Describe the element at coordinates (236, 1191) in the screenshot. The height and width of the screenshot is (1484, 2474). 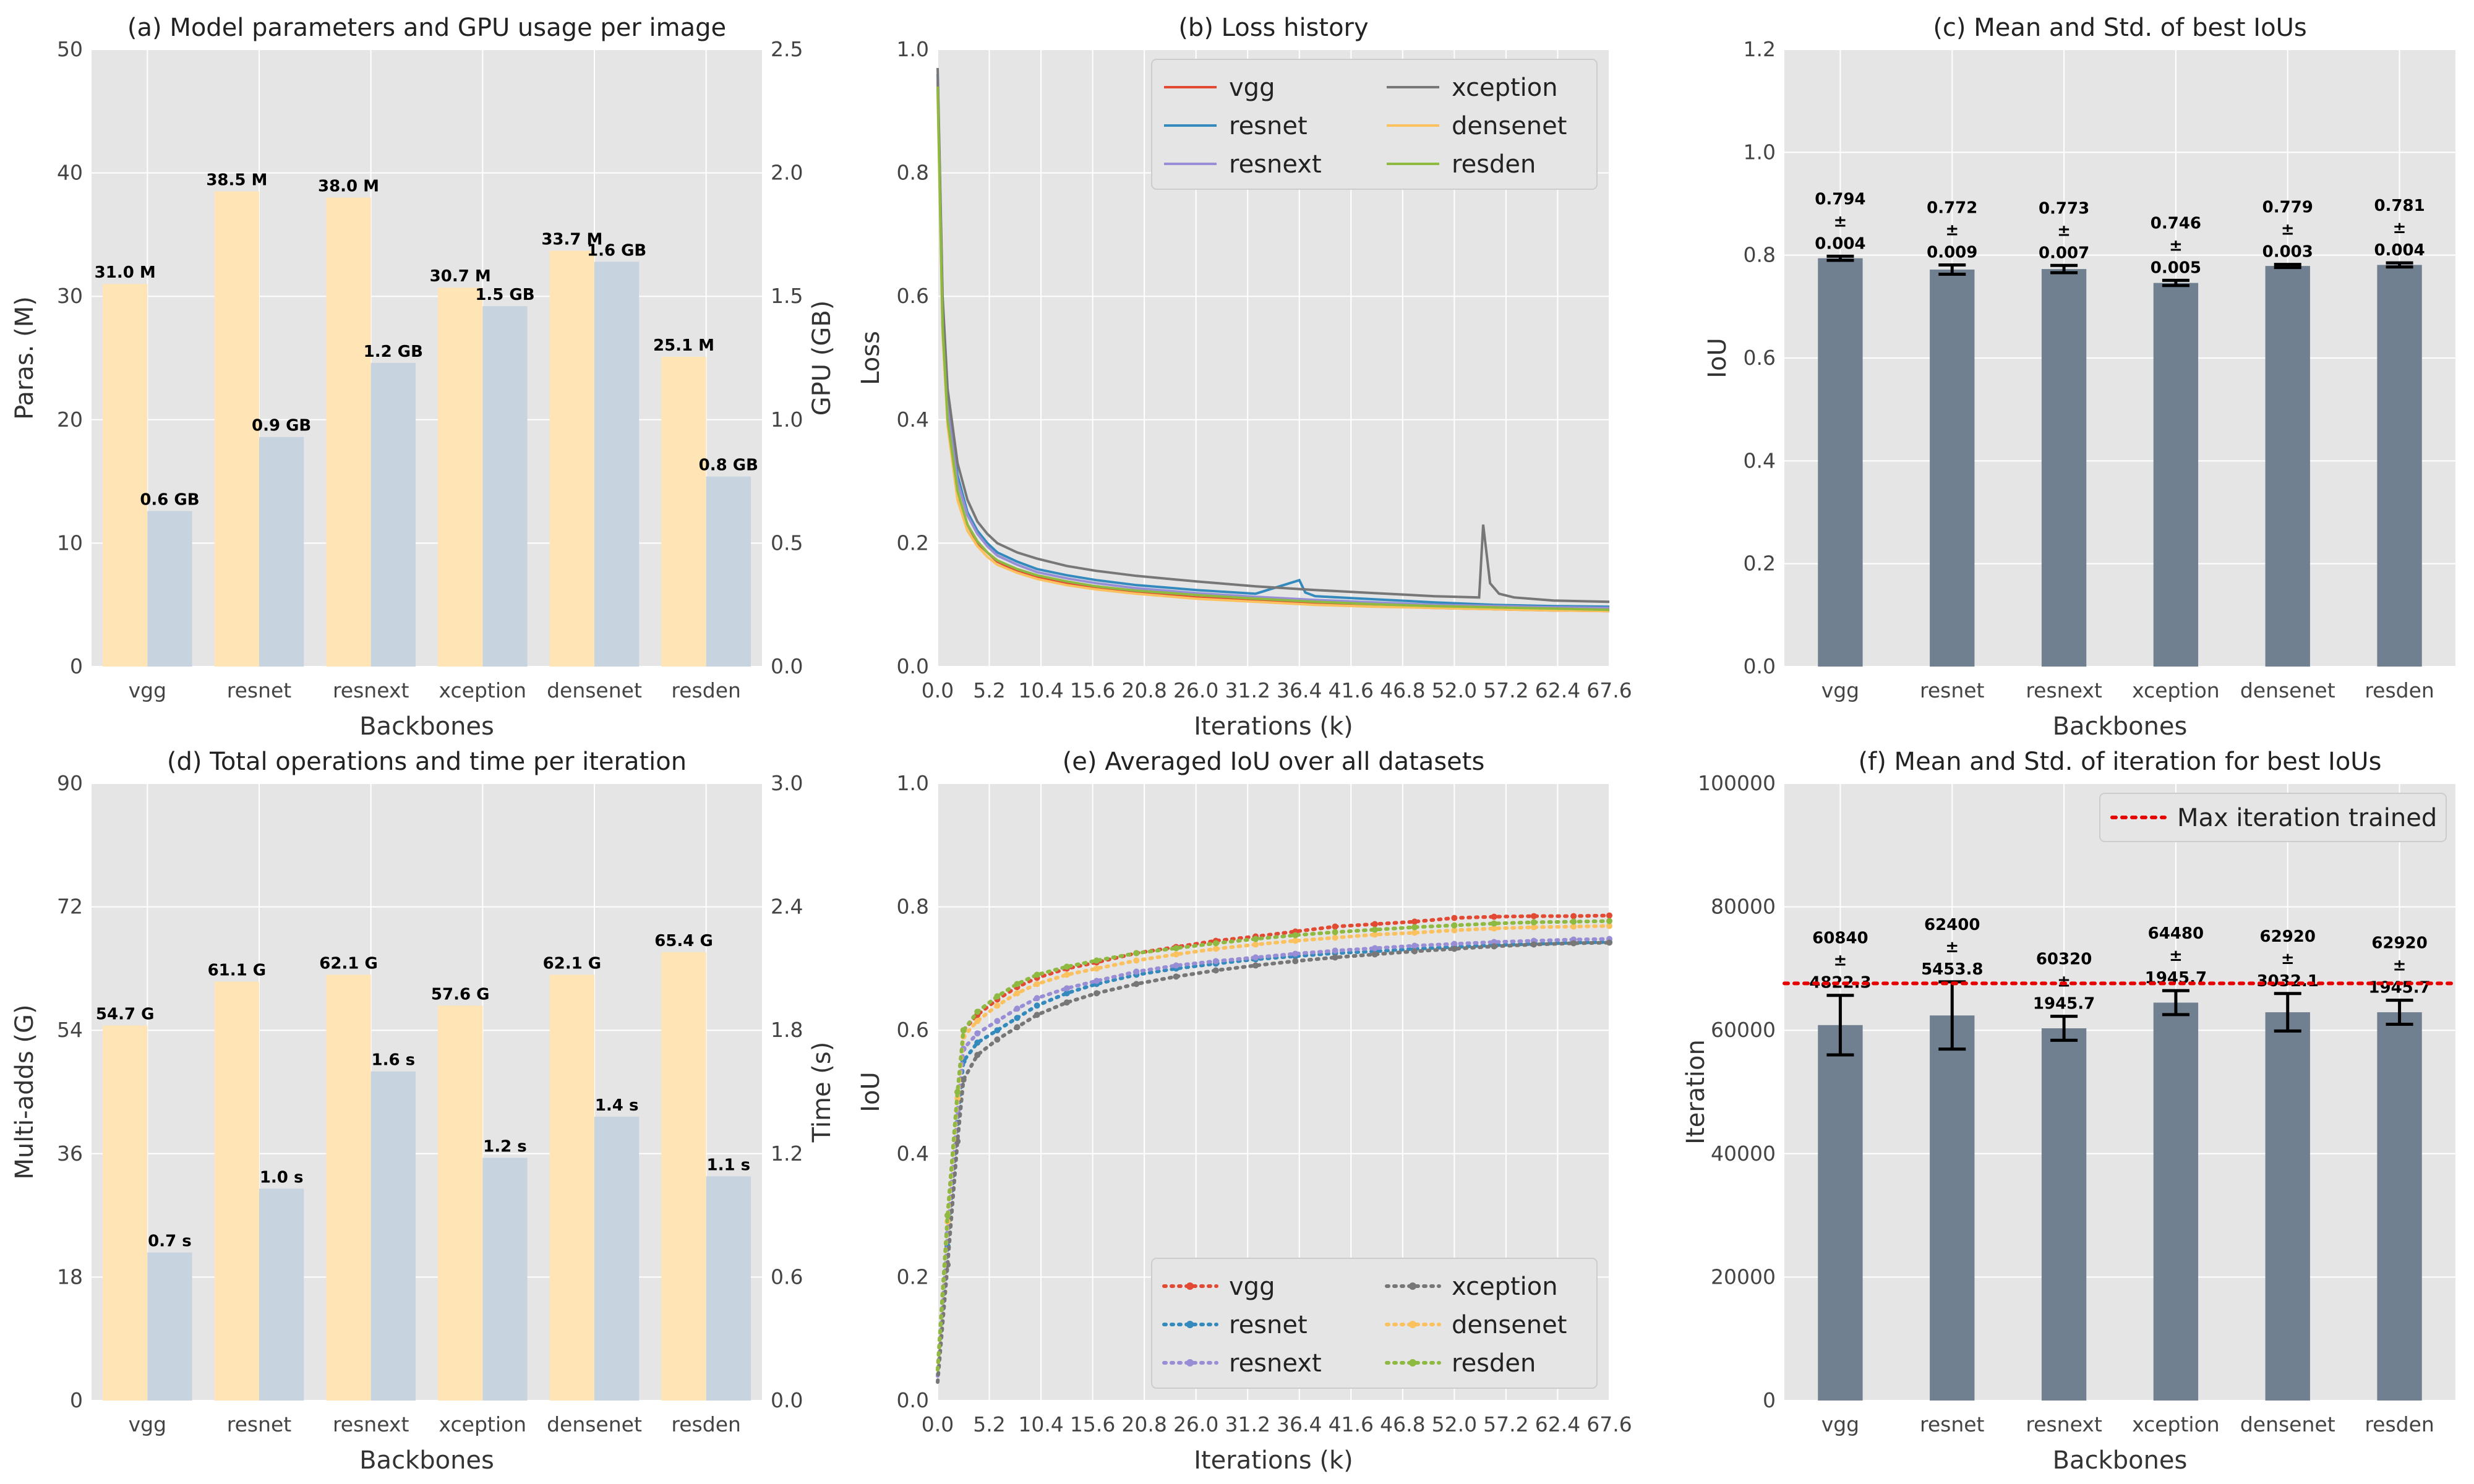
I see `bar-multiadds-resnet` at that location.